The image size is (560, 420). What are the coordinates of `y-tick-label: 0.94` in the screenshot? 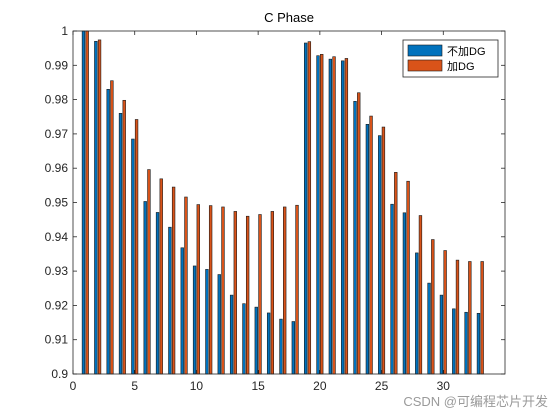 It's located at (57, 237).